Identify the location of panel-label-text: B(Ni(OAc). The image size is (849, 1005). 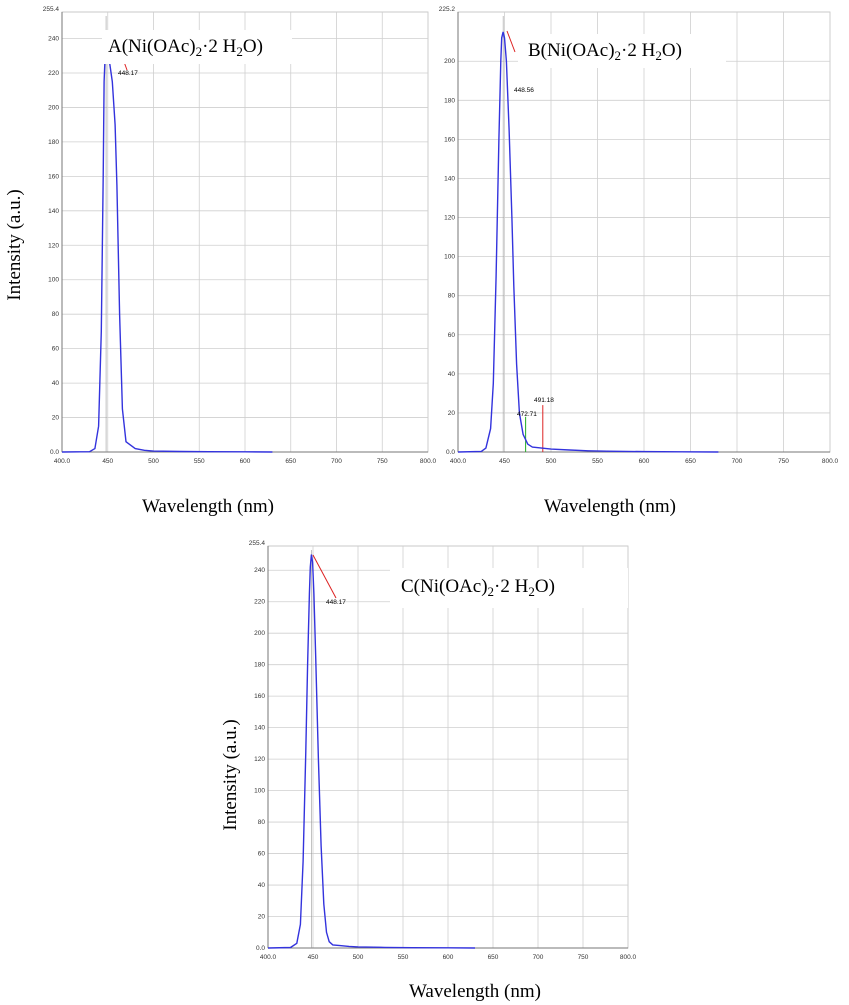
(571, 50).